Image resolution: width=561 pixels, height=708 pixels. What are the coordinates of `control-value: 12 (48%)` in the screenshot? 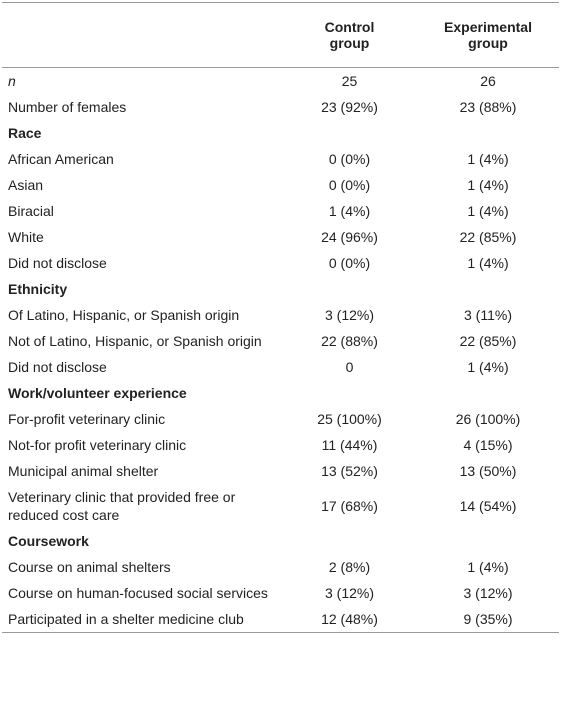 It's located at (349, 619).